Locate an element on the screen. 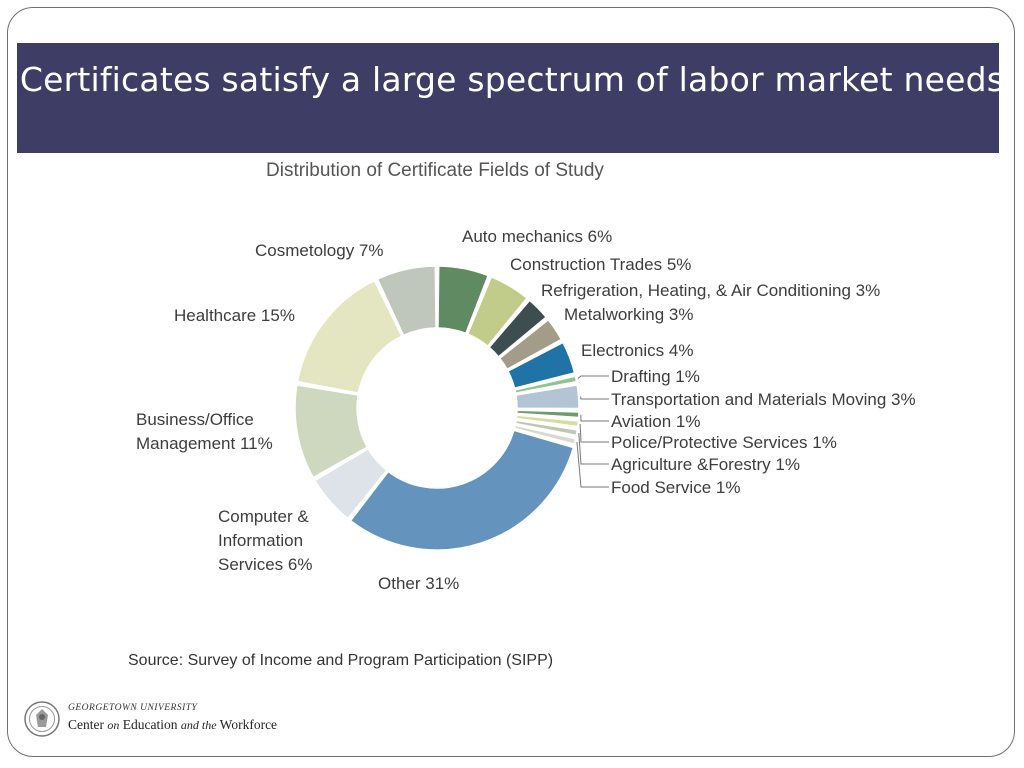 The height and width of the screenshot is (768, 1024). slice-label: Electronics 4% is located at coordinates (637, 350).